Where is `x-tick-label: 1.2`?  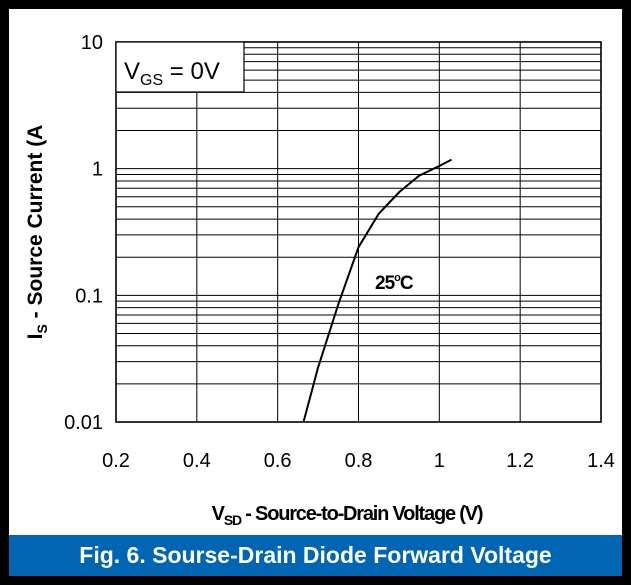 x-tick-label: 1.2 is located at coordinates (520, 461).